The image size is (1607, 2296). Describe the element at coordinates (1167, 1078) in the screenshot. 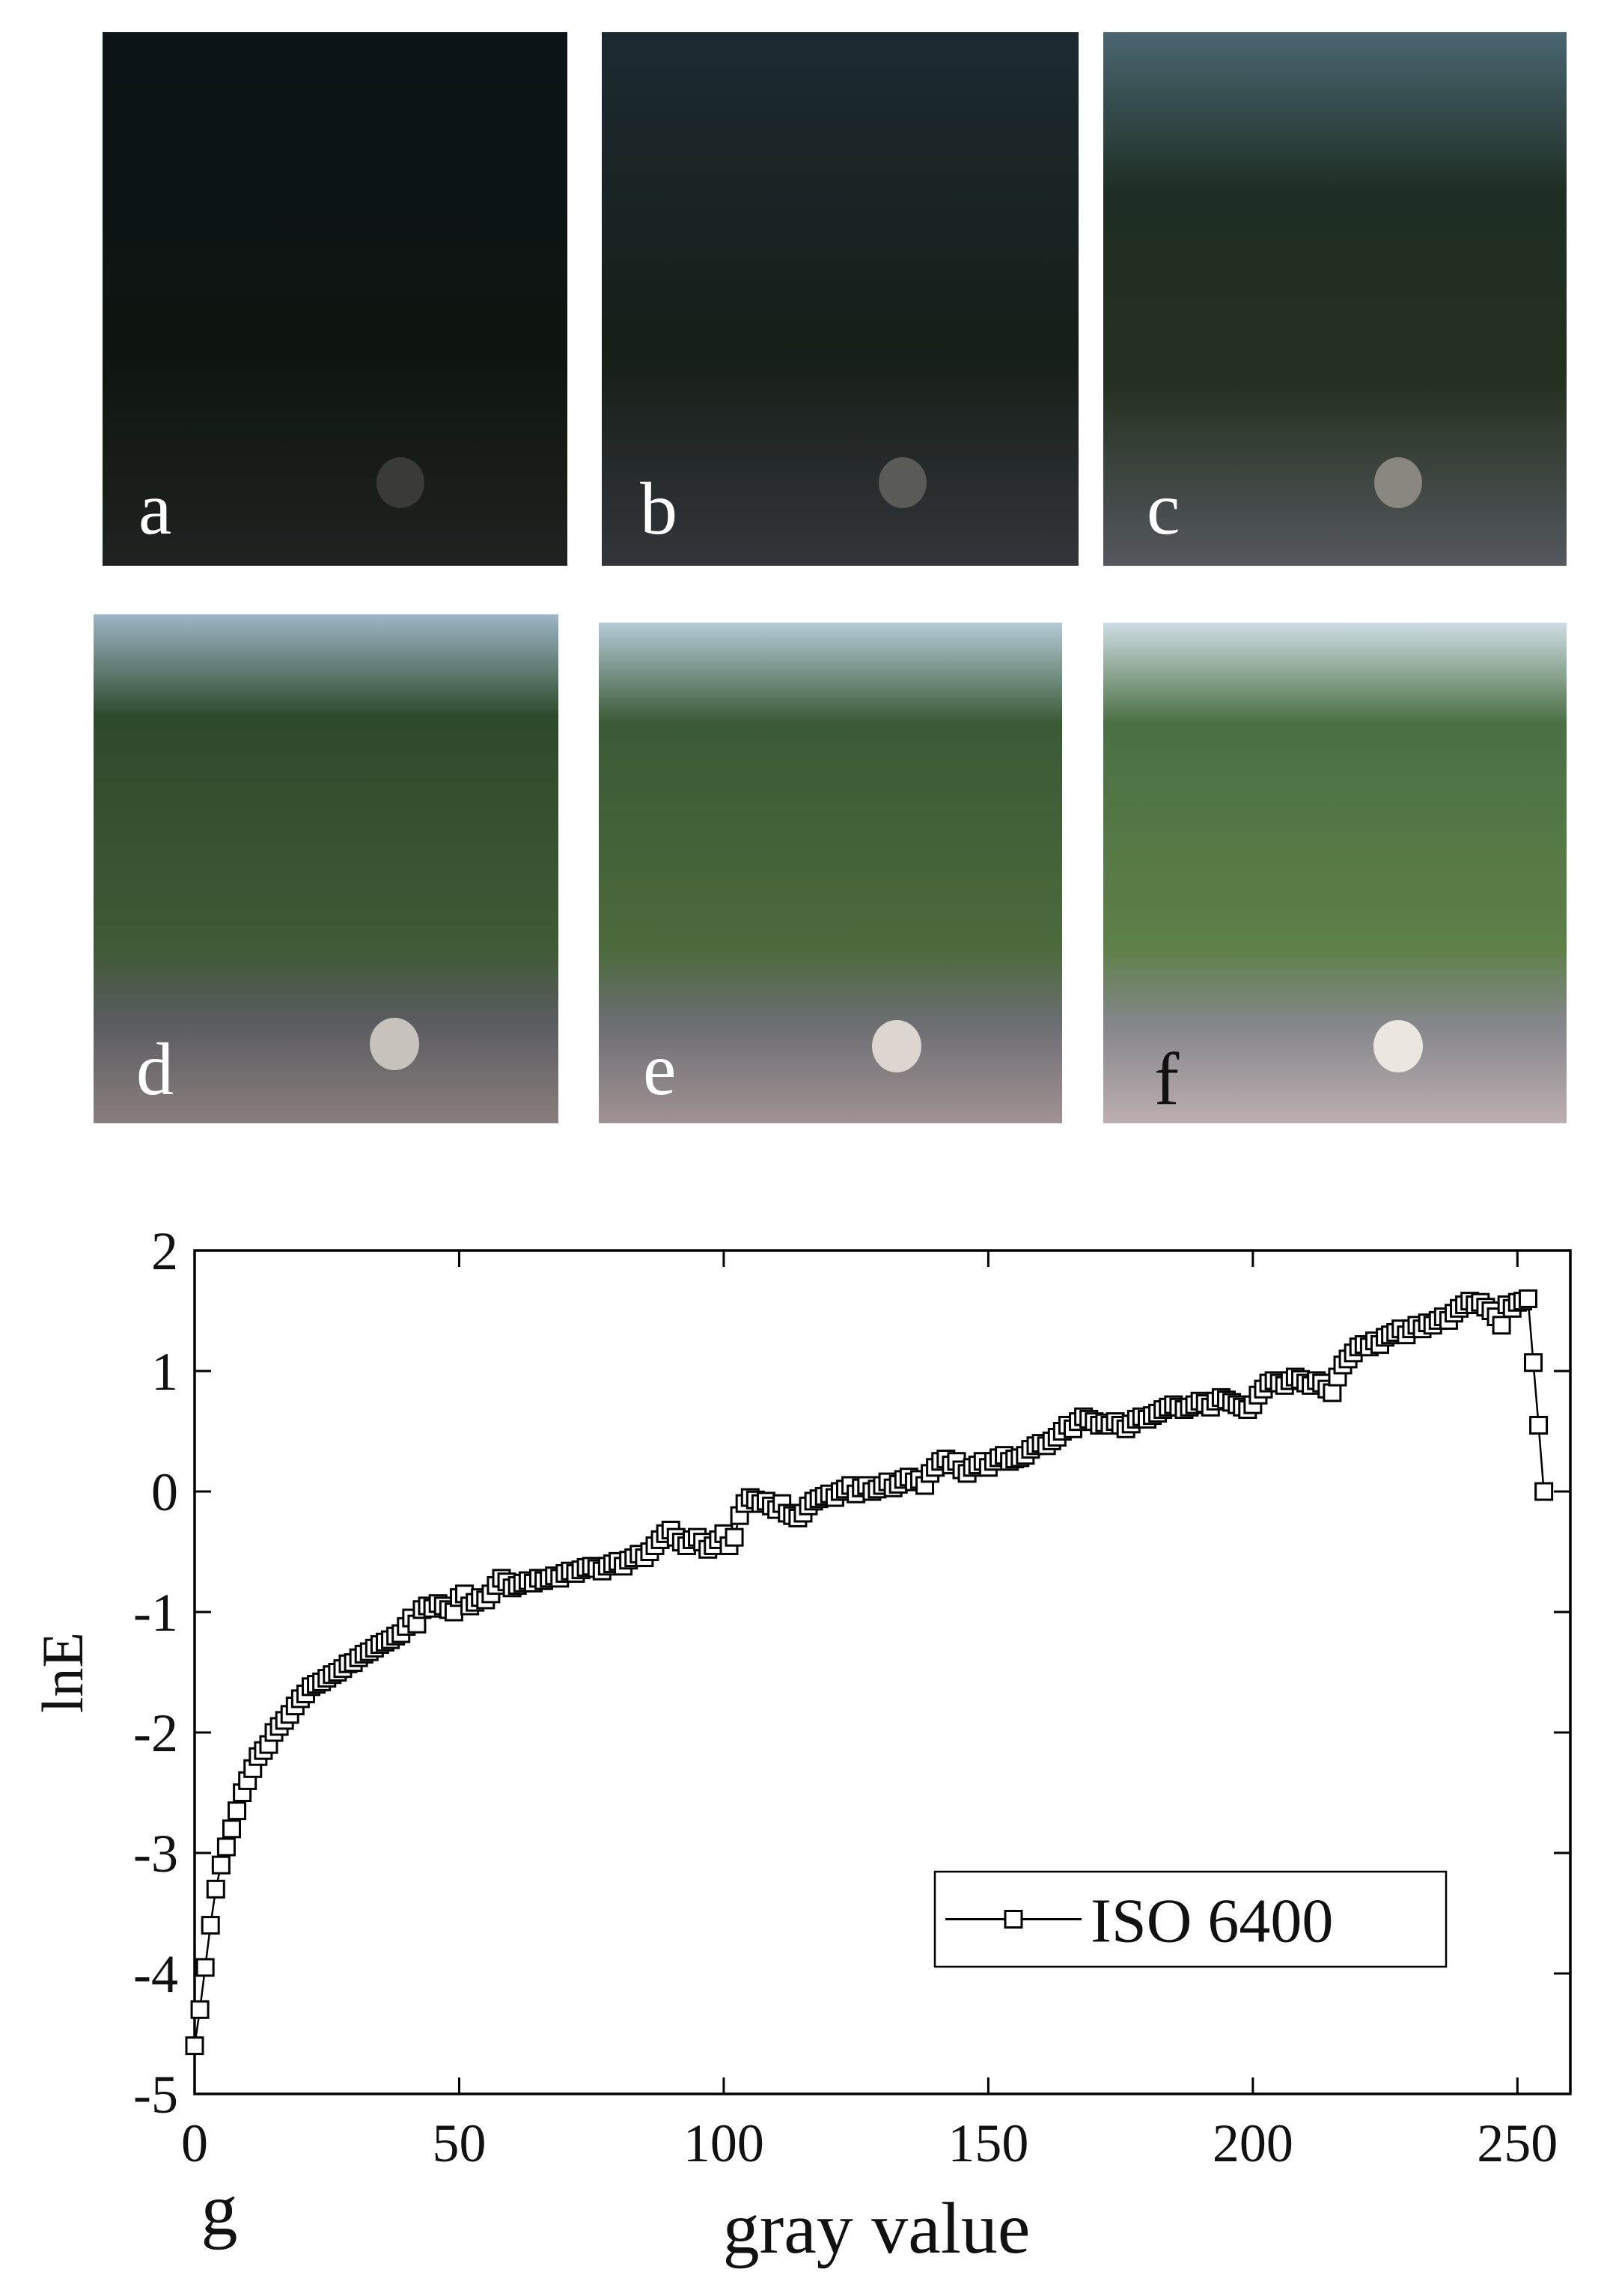

I see `panel-label: f` at that location.